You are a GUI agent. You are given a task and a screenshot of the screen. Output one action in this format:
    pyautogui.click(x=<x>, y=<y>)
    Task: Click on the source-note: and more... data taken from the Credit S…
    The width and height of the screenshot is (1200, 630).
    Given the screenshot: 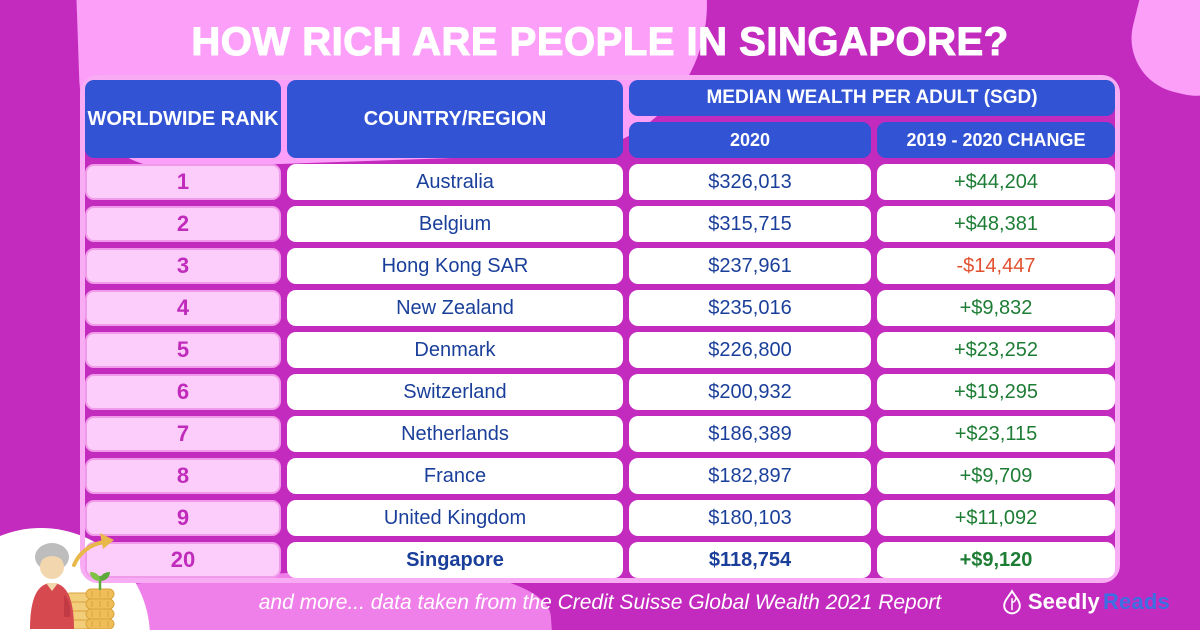 What is the action you would take?
    pyautogui.click(x=600, y=602)
    